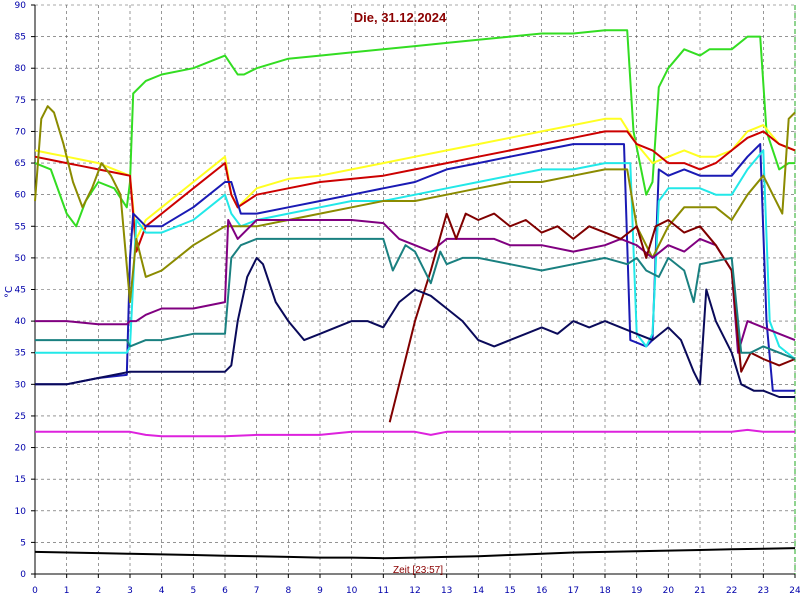 This screenshot has height=605, width=800. Describe the element at coordinates (542, 591) in the screenshot. I see `x-tick-label: 16` at that location.